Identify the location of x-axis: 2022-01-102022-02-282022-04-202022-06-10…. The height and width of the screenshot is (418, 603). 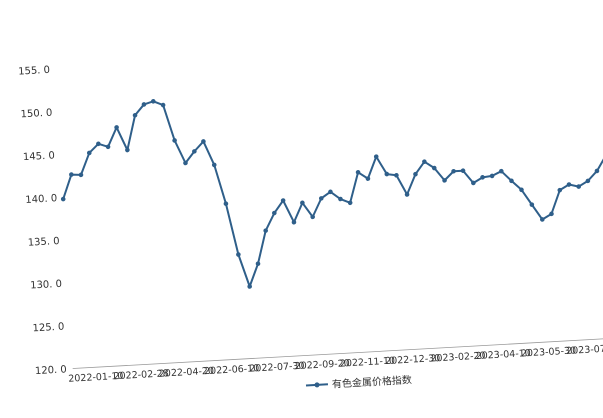
(335, 361).